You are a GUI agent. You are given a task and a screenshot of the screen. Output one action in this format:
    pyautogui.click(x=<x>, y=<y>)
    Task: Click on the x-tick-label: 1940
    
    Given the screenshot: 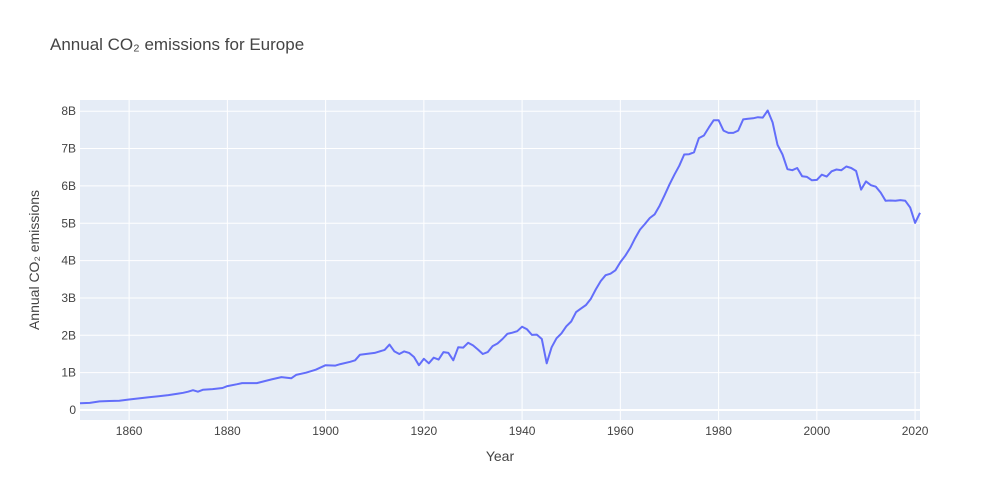 What is the action you would take?
    pyautogui.click(x=522, y=431)
    